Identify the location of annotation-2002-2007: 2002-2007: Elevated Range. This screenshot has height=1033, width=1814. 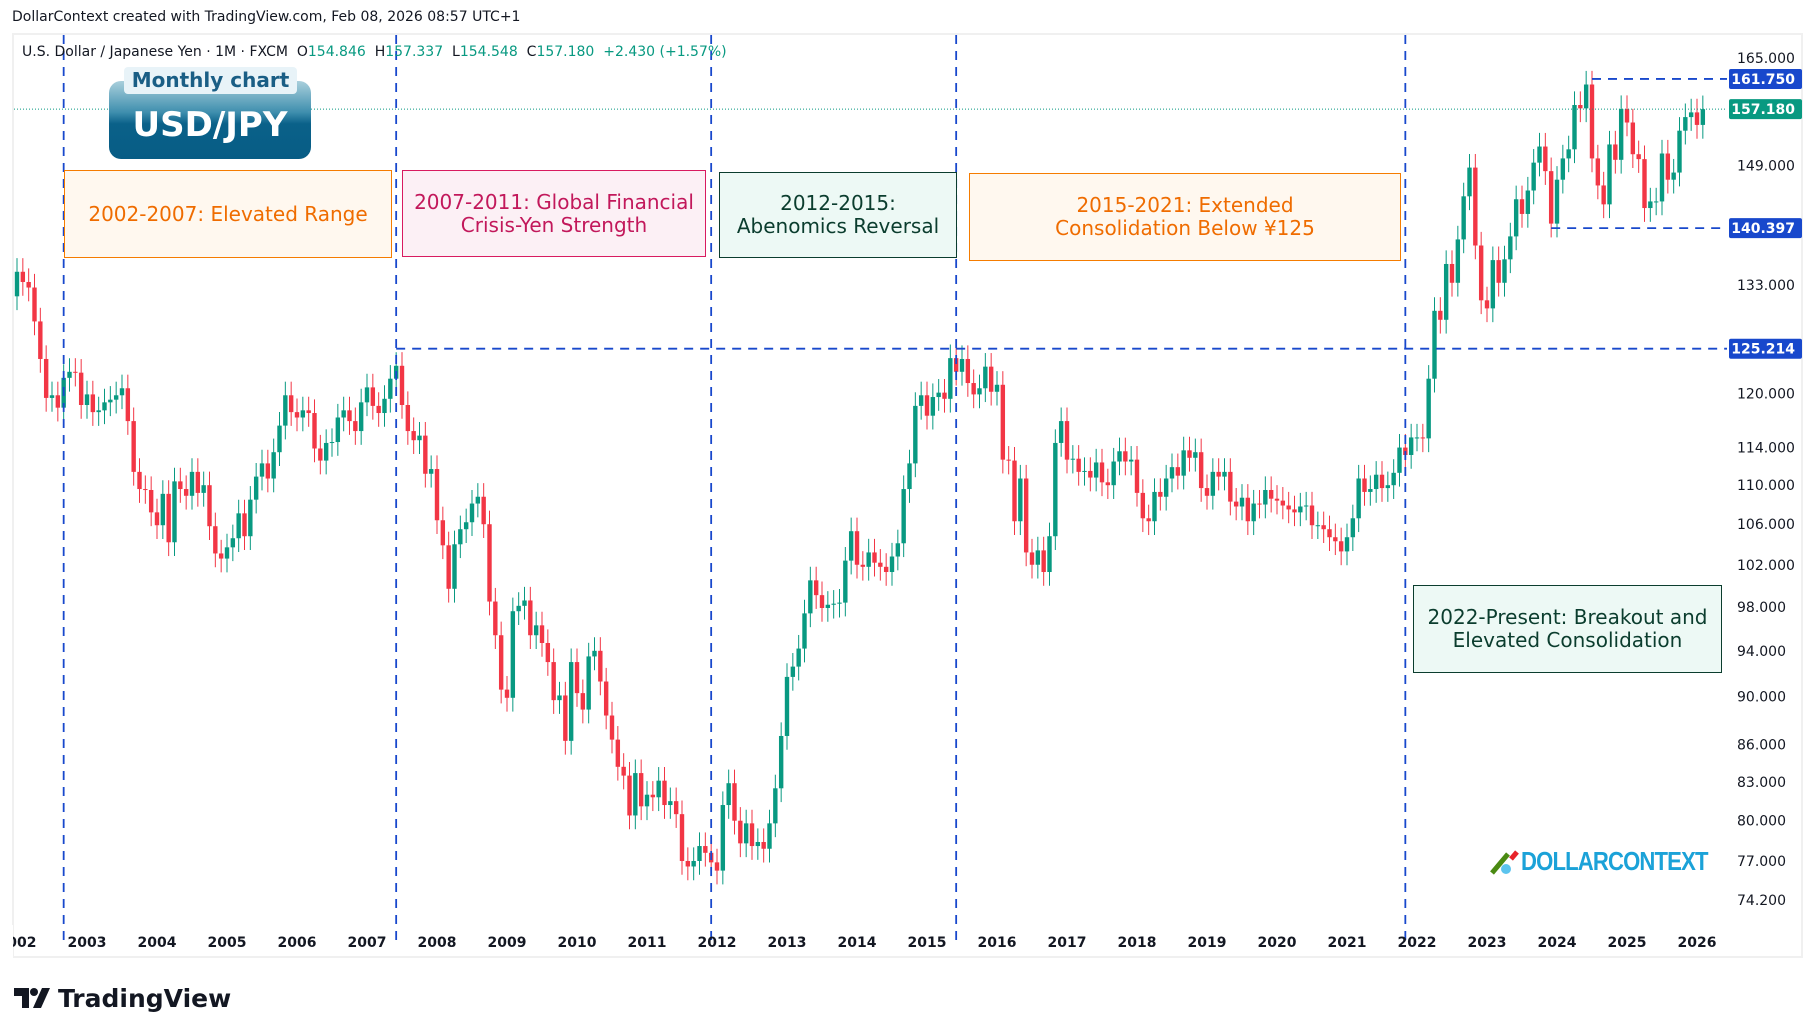
(228, 214).